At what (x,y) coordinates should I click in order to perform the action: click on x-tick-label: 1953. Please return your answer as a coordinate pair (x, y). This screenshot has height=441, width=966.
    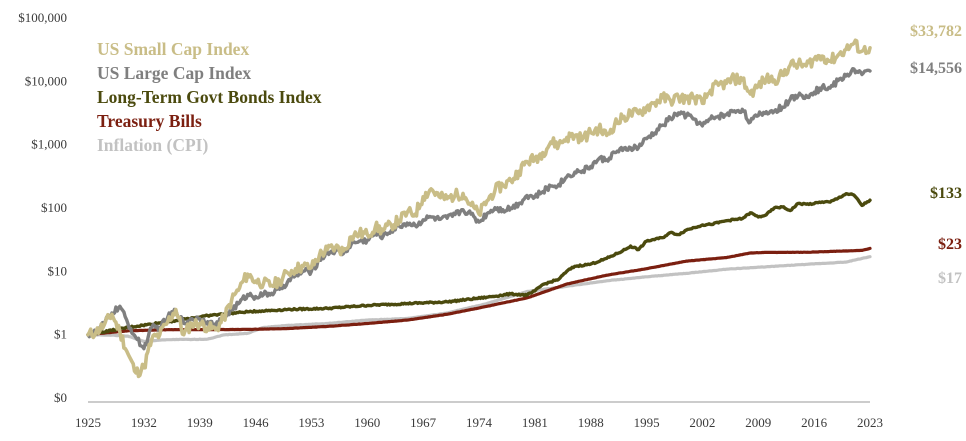
    Looking at the image, I should click on (311, 422).